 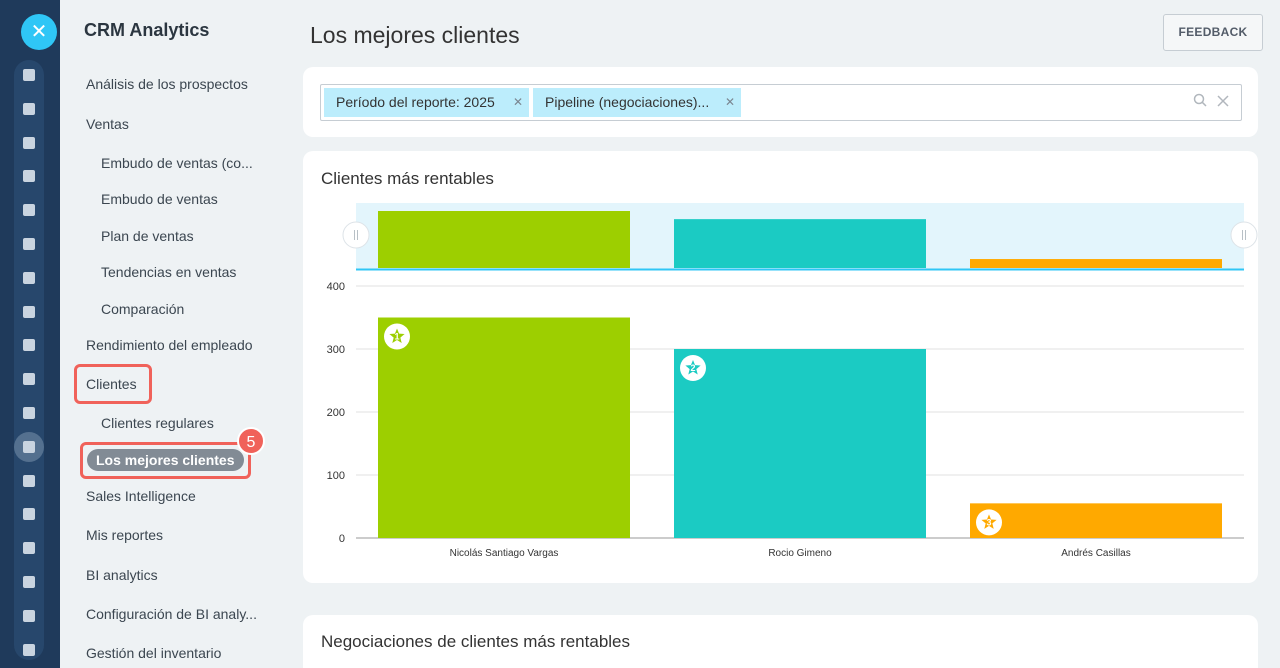 I want to click on crm-icon, so click(x=29, y=345).